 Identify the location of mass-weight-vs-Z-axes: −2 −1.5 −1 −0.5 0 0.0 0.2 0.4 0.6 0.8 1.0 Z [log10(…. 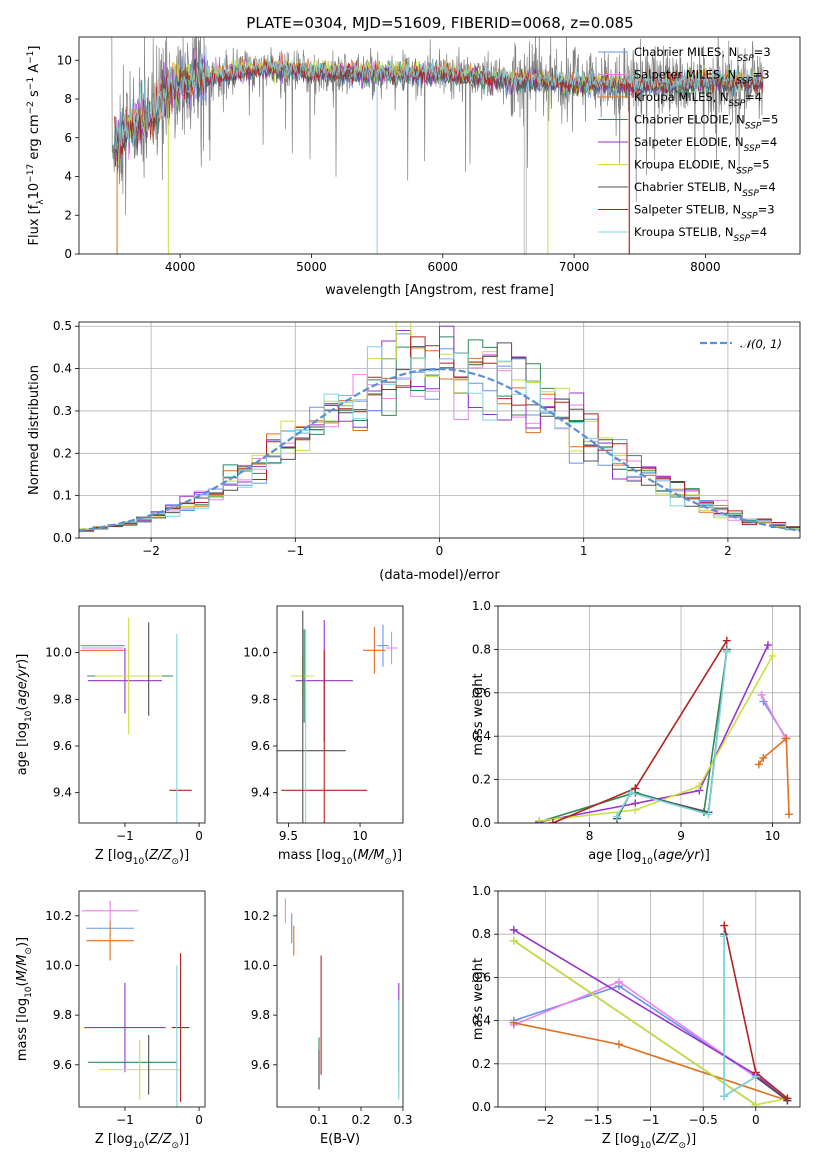
(636, 1017).